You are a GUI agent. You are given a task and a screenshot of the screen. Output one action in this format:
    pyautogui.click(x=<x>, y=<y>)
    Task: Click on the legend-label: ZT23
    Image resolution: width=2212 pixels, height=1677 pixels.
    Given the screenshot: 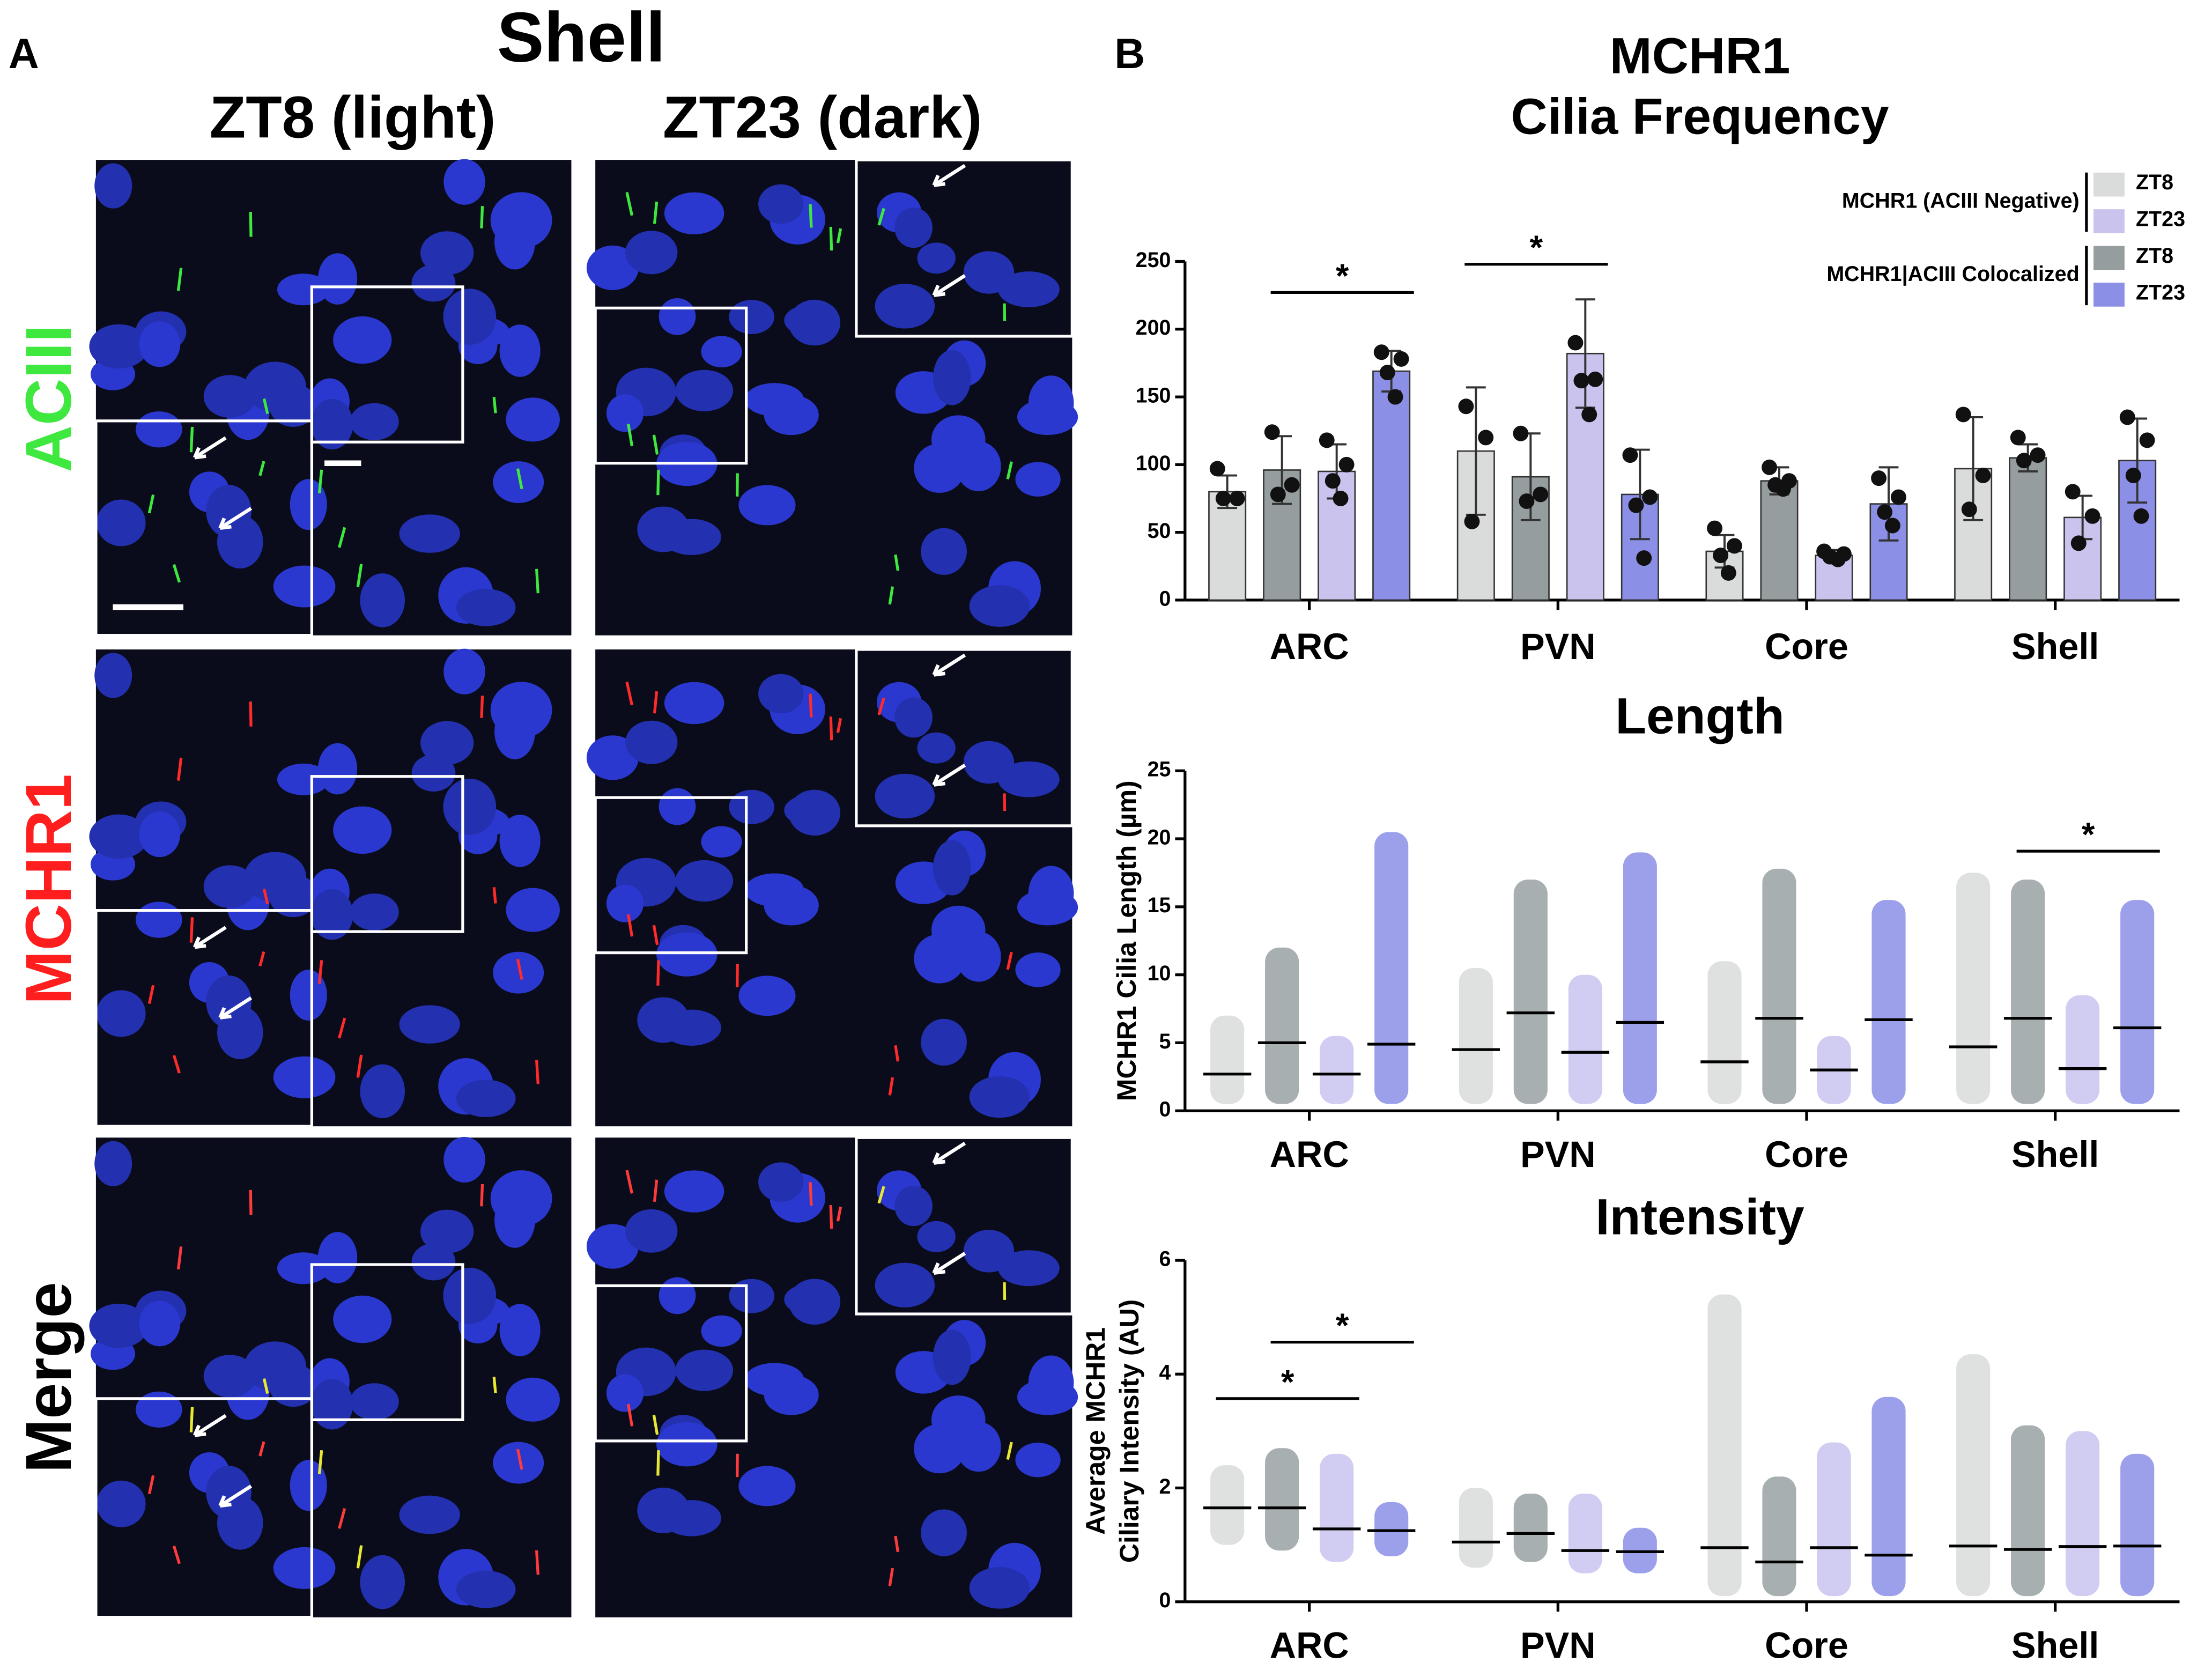 What is the action you would take?
    pyautogui.click(x=2160, y=220)
    